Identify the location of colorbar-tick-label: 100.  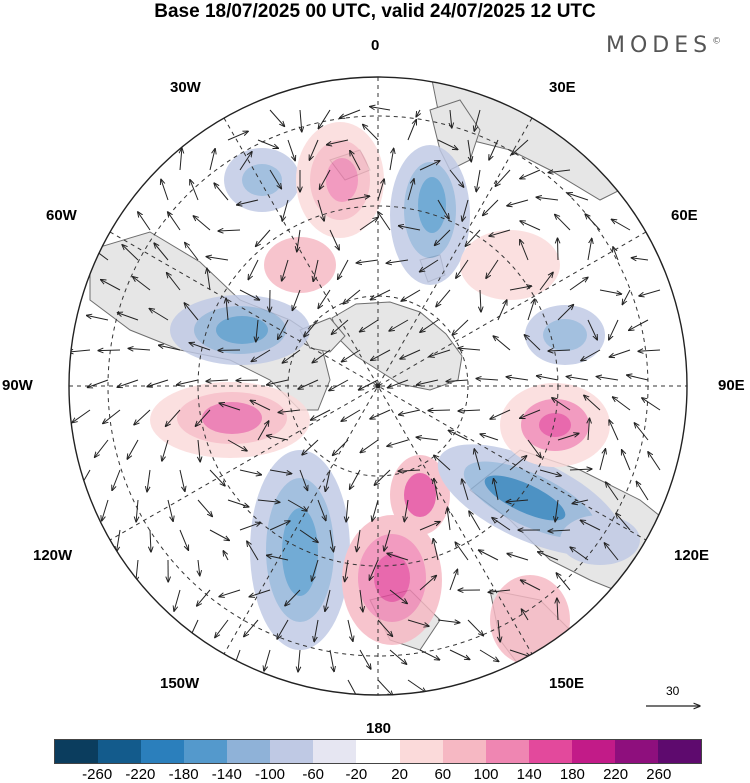
(486, 774).